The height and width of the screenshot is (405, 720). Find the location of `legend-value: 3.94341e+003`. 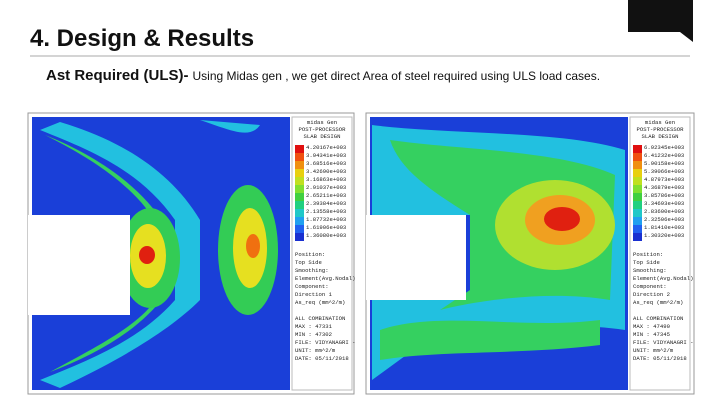

legend-value: 3.94341e+003 is located at coordinates (326, 155).